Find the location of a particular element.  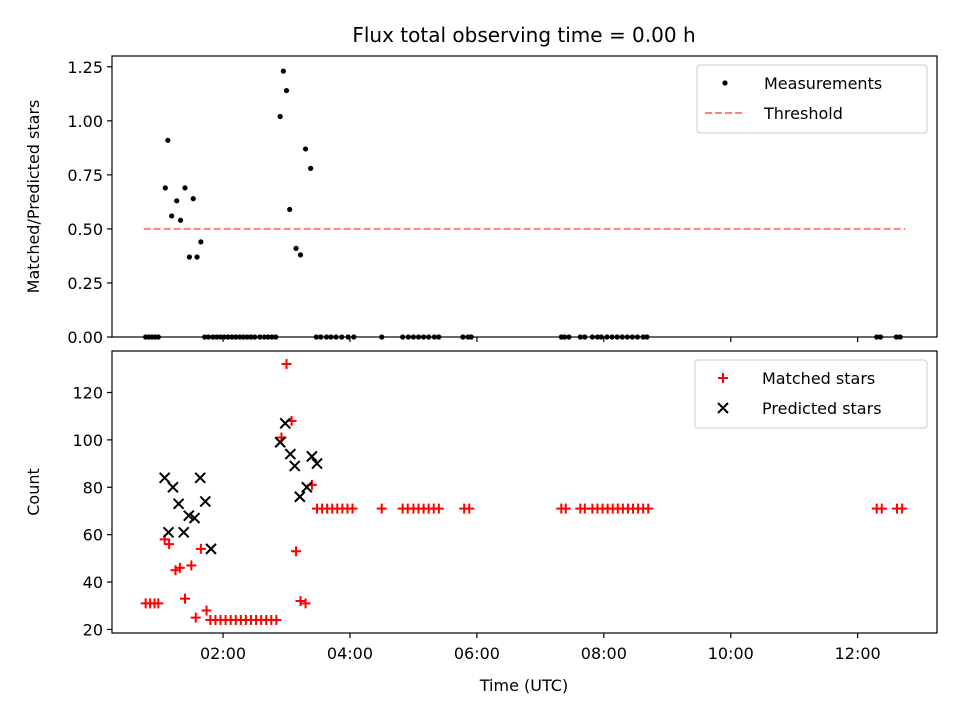

legend-label: Predicted stars is located at coordinates (822, 408).